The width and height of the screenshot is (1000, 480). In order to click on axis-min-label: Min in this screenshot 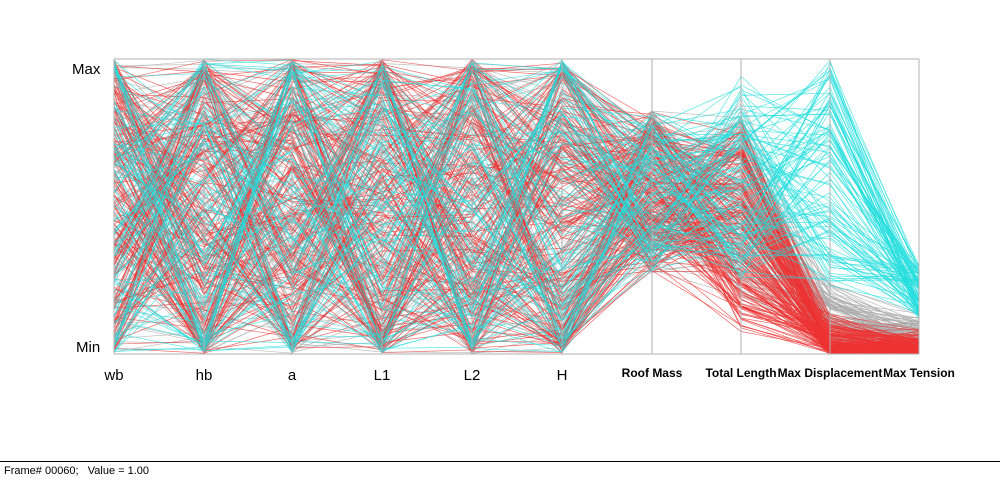, I will do `click(88, 347)`.